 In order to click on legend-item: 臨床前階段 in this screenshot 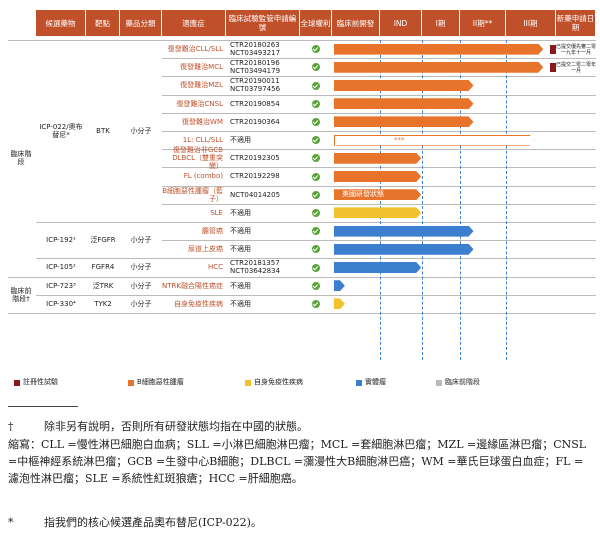, I will do `click(458, 382)`.